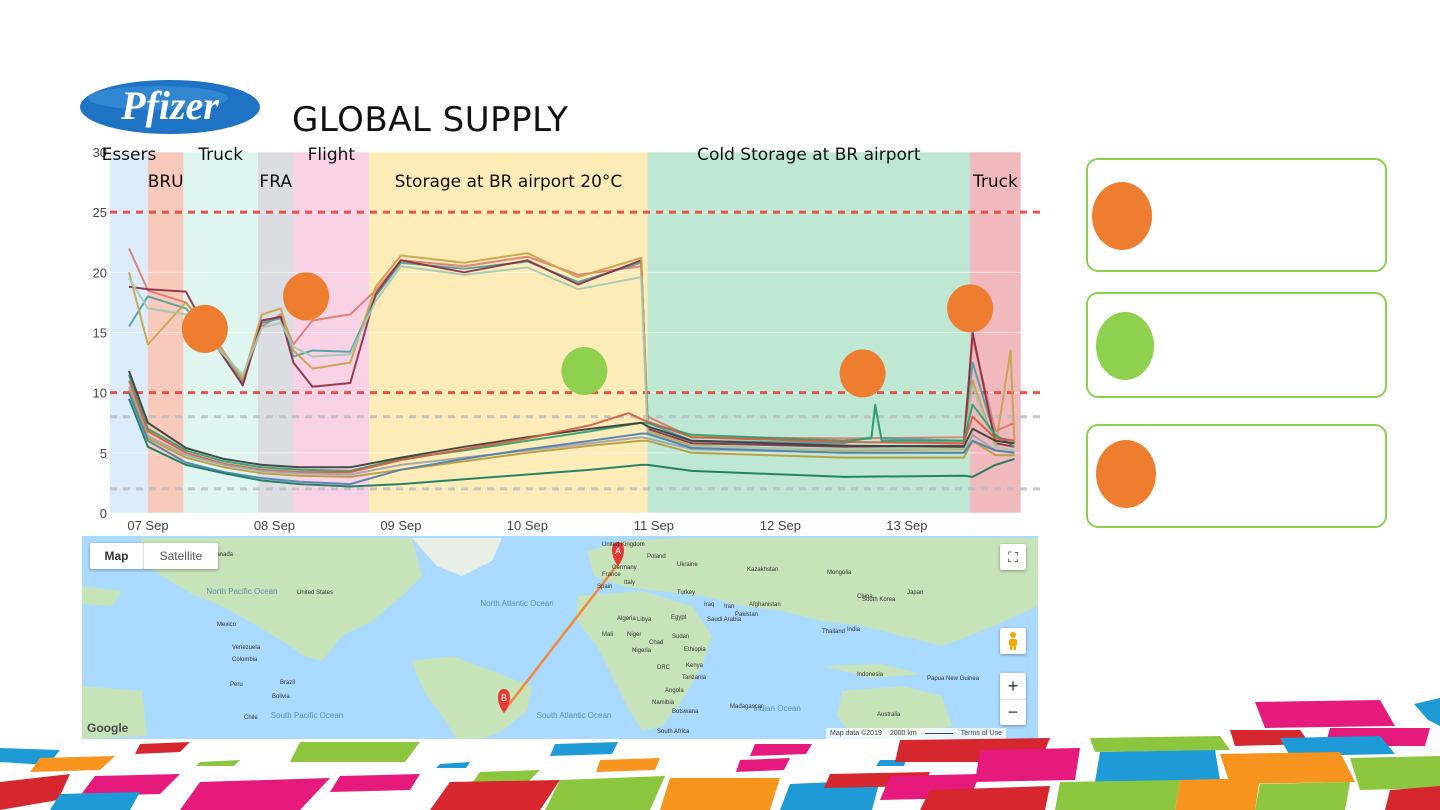 This screenshot has height=810, width=1440. What do you see at coordinates (916, 733) in the screenshot?
I see `map-footer: Map data ©2019 2000 km Terms of Use` at bounding box center [916, 733].